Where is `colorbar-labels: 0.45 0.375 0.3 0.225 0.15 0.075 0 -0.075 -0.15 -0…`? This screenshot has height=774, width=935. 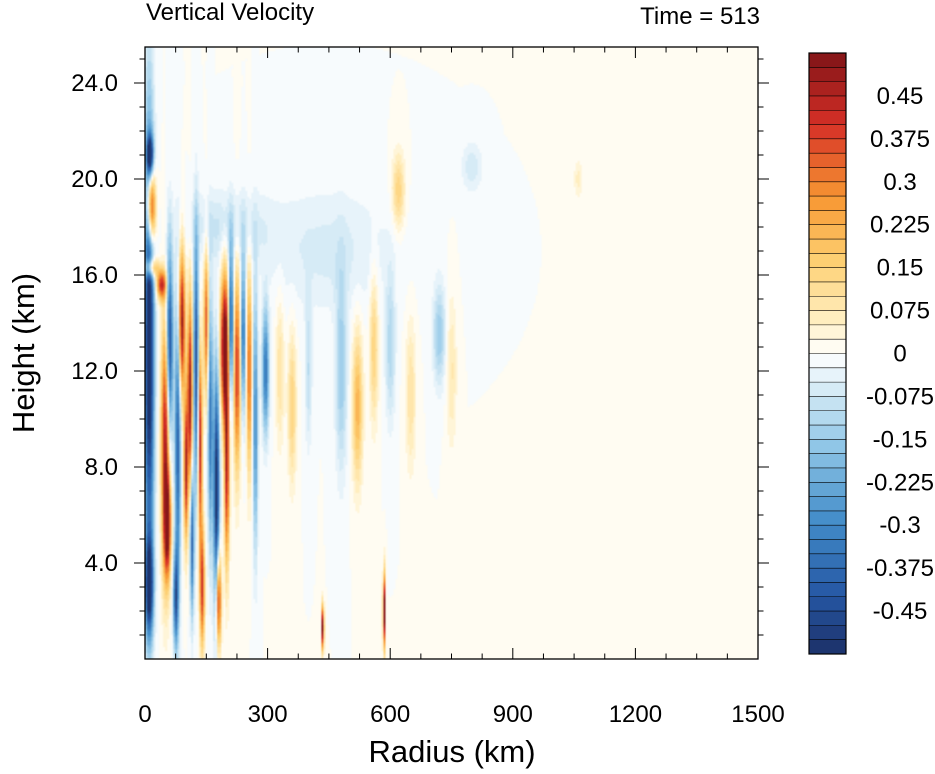
colorbar-labels: 0.45 0.375 0.3 0.225 0.15 0.075 0 -0.075 -0.15 -0… is located at coordinates (900, 354).